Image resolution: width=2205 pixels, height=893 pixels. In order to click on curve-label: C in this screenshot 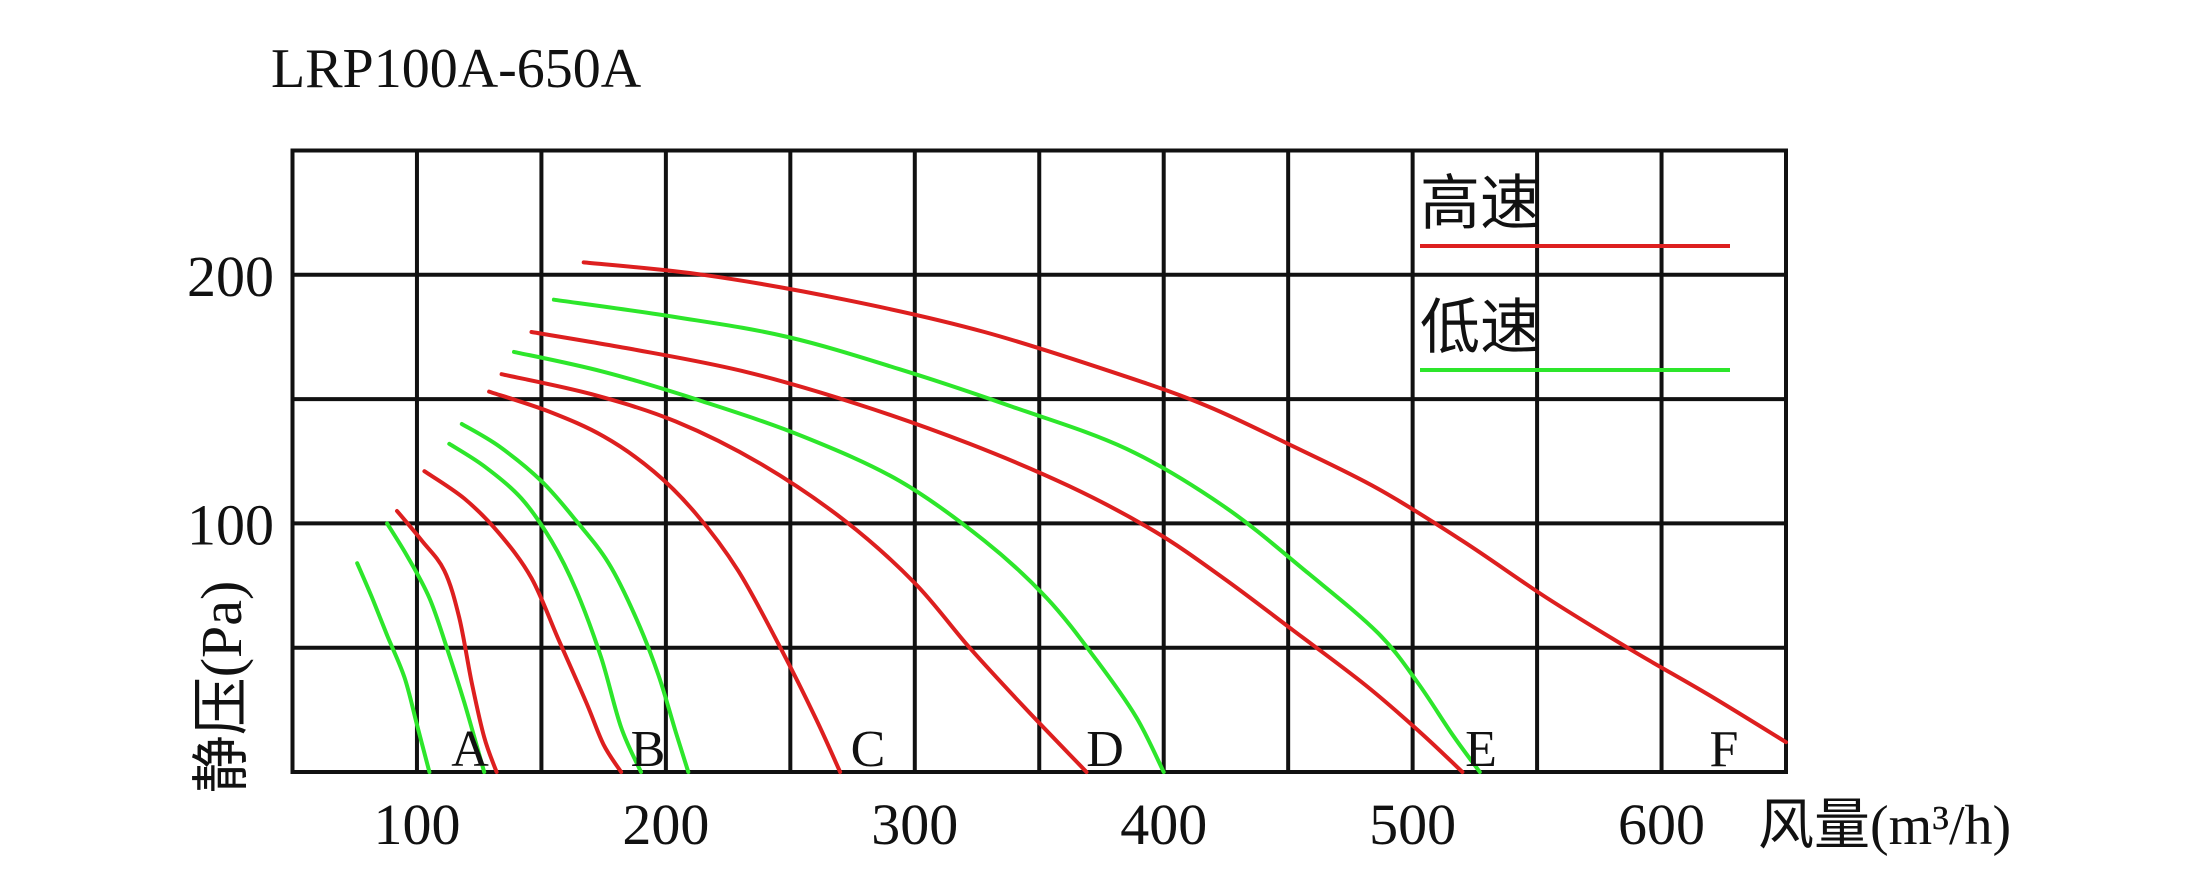, I will do `click(868, 749)`.